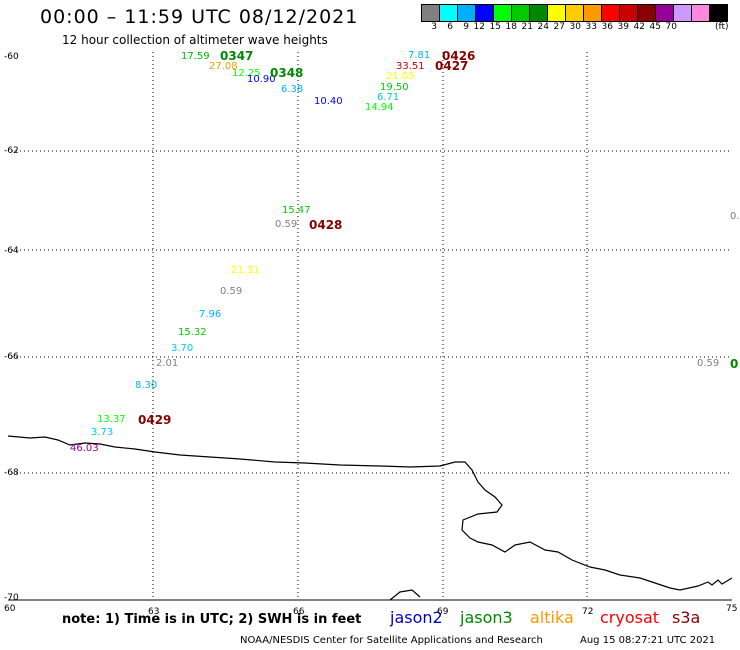 The image size is (740, 650). What do you see at coordinates (287, 73) in the screenshot?
I see `pass-time-label: 0348` at bounding box center [287, 73].